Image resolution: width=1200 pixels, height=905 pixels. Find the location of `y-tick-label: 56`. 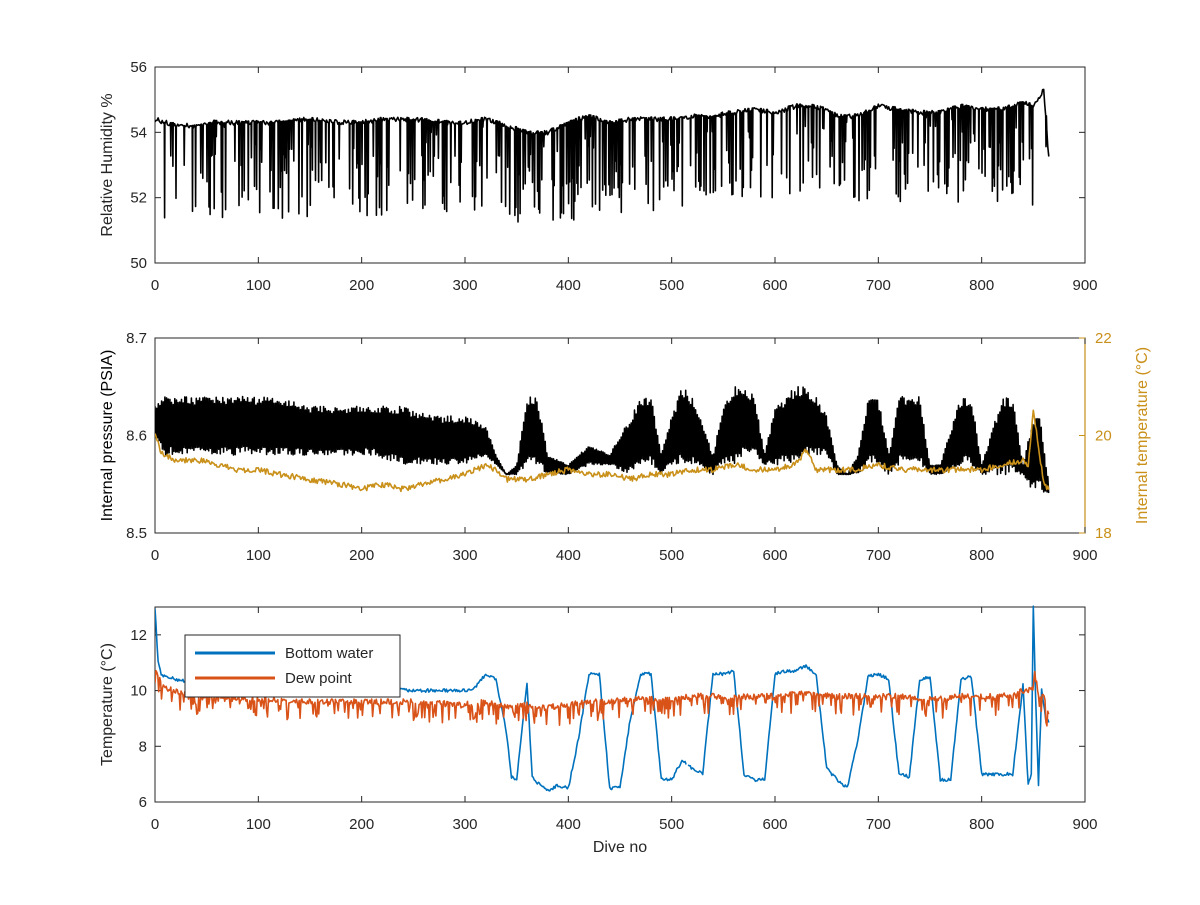

y-tick-label: 56 is located at coordinates (138, 67).